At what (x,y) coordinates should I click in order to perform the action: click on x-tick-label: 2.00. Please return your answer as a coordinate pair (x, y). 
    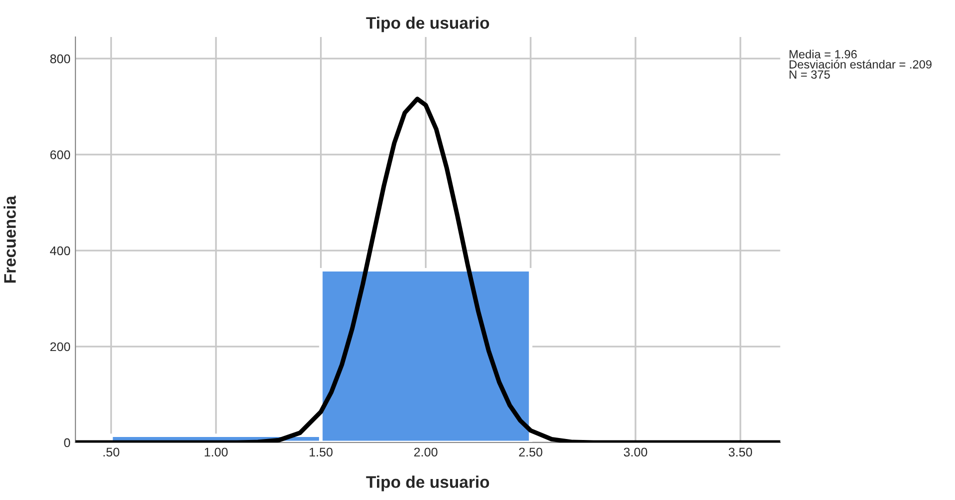
    Looking at the image, I should click on (426, 452).